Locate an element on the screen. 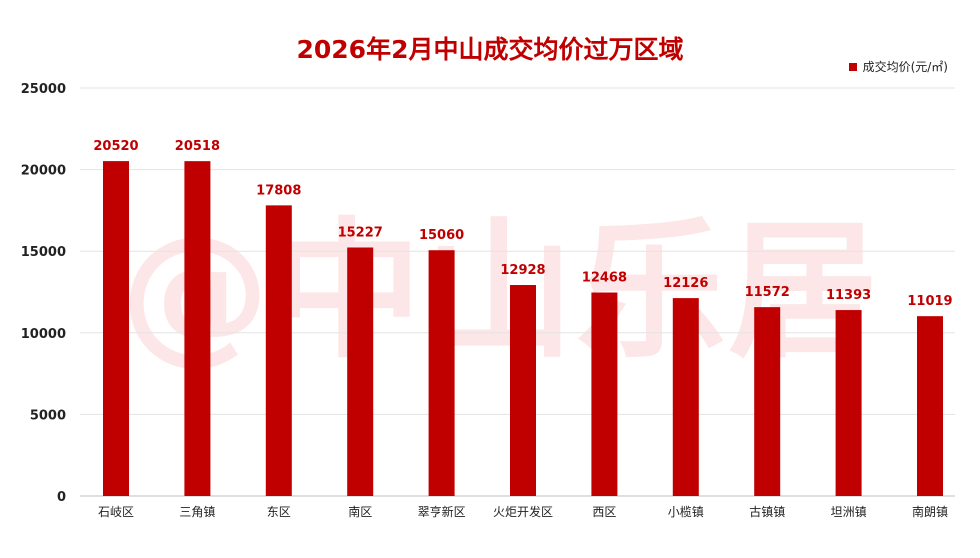 The width and height of the screenshot is (980, 558). x-tick-label: 南区 is located at coordinates (360, 511).